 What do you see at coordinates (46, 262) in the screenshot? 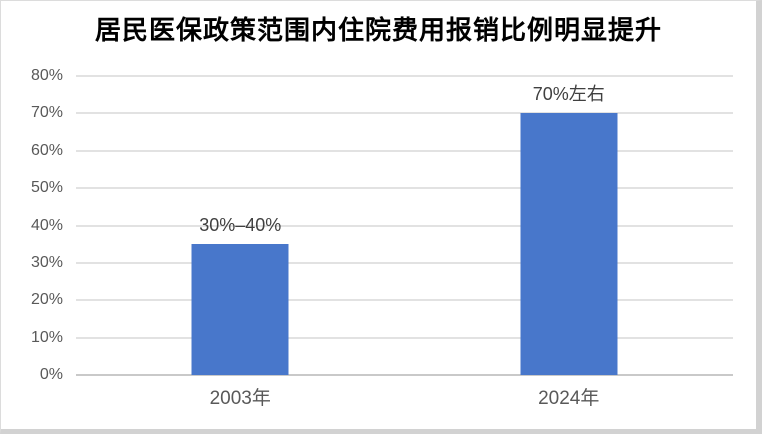
I see `y-tick-label: 30%` at bounding box center [46, 262].